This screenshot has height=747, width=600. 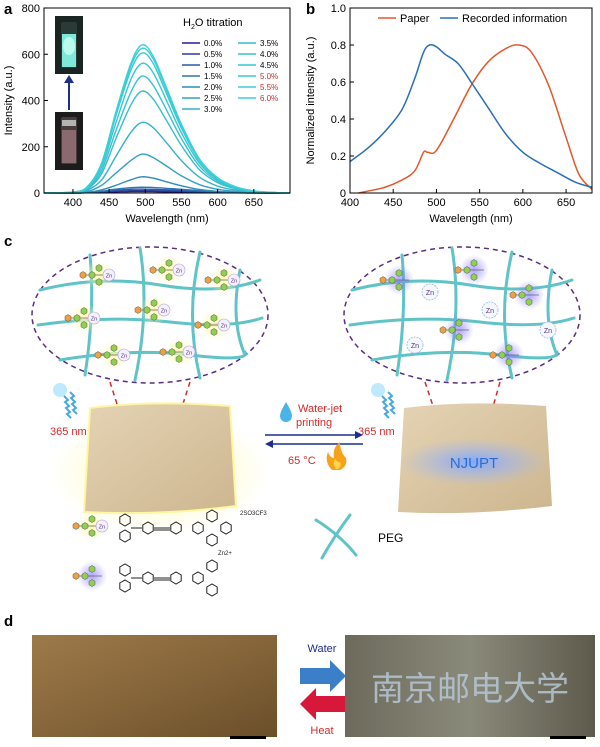 What do you see at coordinates (8, 9) in the screenshot?
I see `panel-a-letter: a` at bounding box center [8, 9].